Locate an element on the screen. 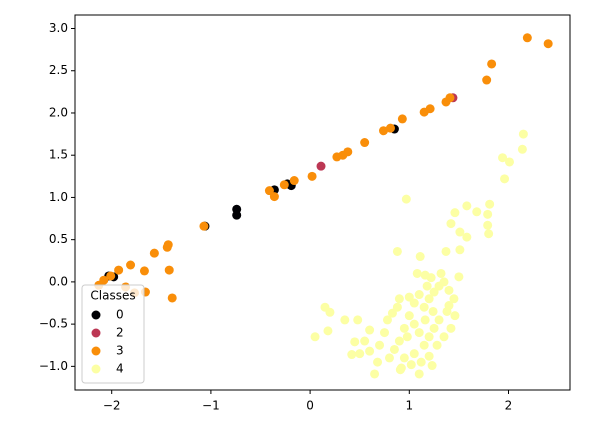 The height and width of the screenshot is (433, 605). y-tick-label: −0.5 is located at coordinates (53, 324).